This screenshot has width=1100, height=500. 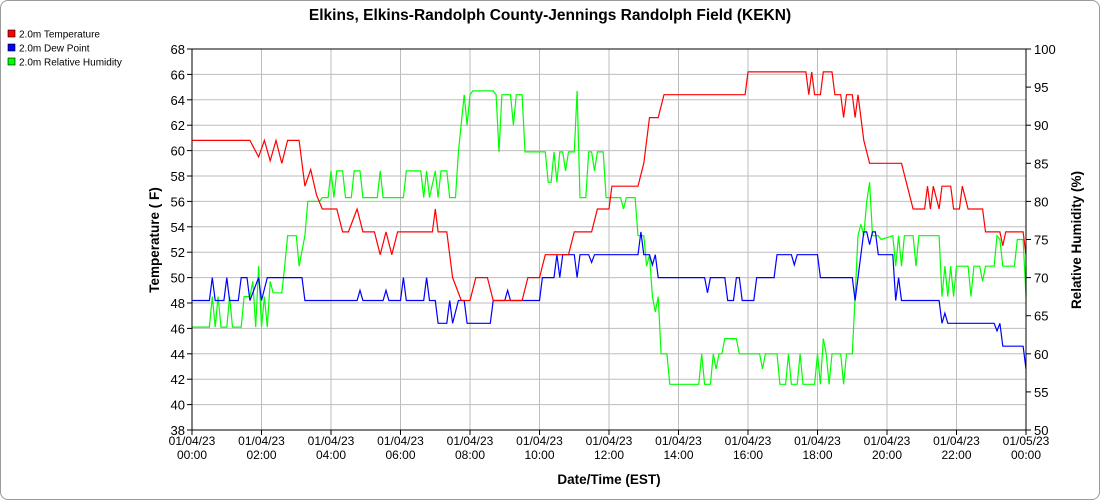 I want to click on y-tick-label-left: 54, so click(x=178, y=227).